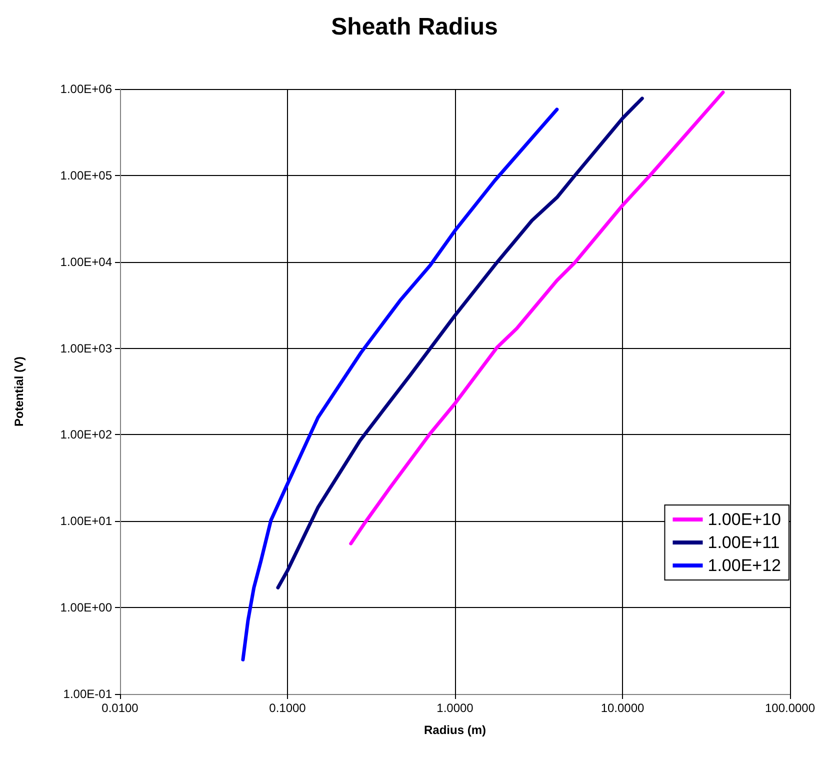  What do you see at coordinates (790, 708) in the screenshot?
I see `x-tick-label: 100.0000` at bounding box center [790, 708].